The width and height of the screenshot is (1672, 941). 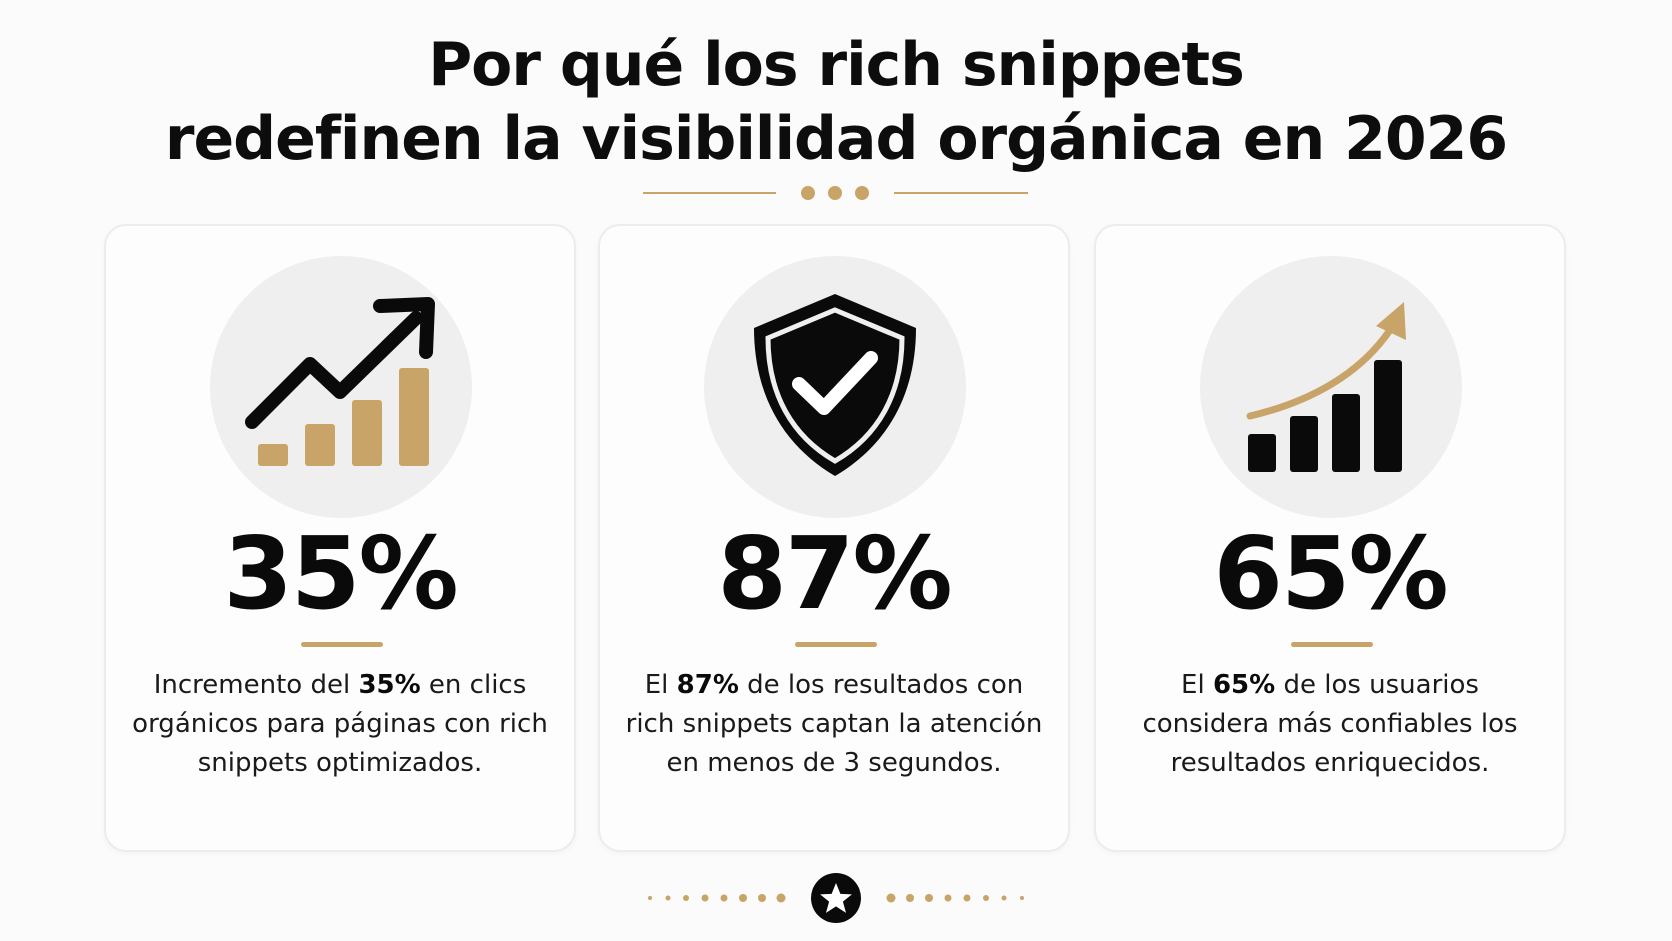 I want to click on growth-chart-arrow-icon, so click(x=340, y=381).